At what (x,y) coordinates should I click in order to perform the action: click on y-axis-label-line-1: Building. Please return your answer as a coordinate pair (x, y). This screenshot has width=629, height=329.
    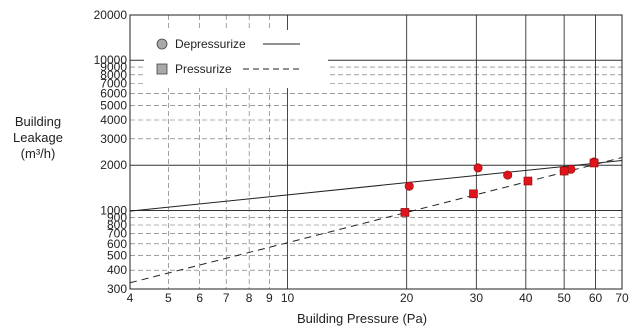
    Looking at the image, I should click on (38, 122).